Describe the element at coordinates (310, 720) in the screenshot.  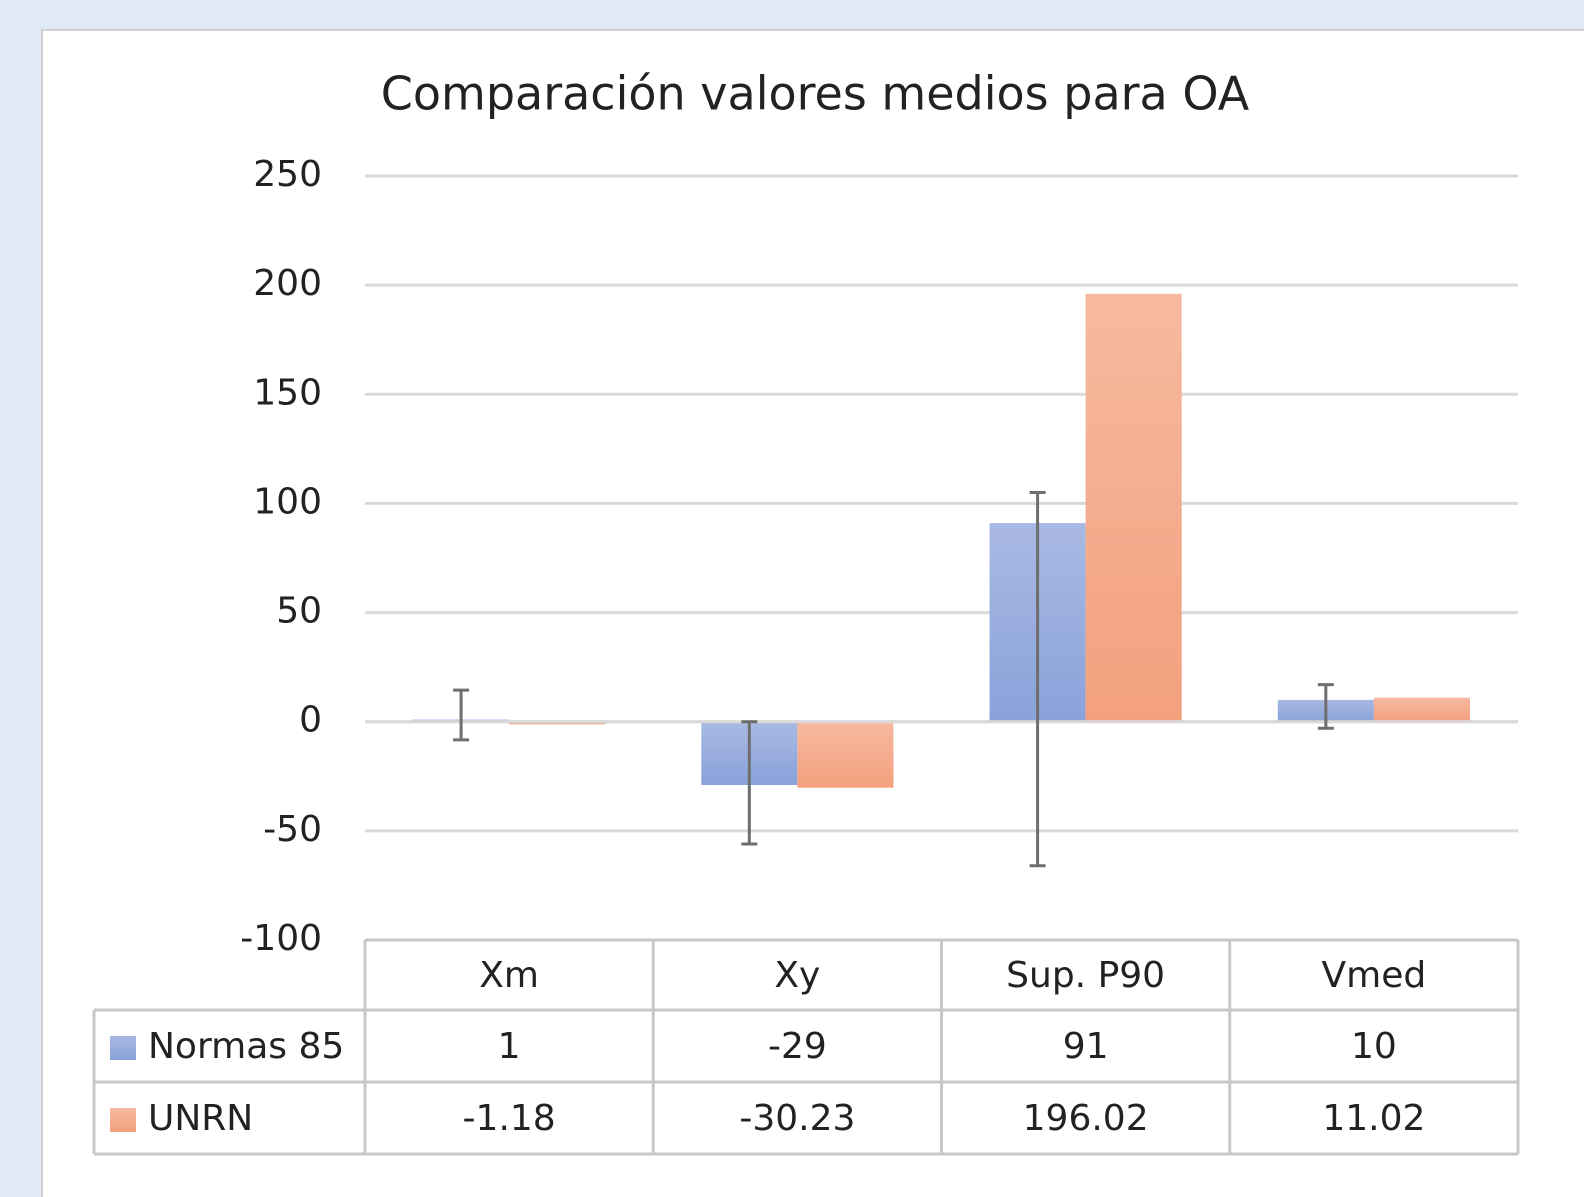
I see `y-tick-label: 0` at that location.